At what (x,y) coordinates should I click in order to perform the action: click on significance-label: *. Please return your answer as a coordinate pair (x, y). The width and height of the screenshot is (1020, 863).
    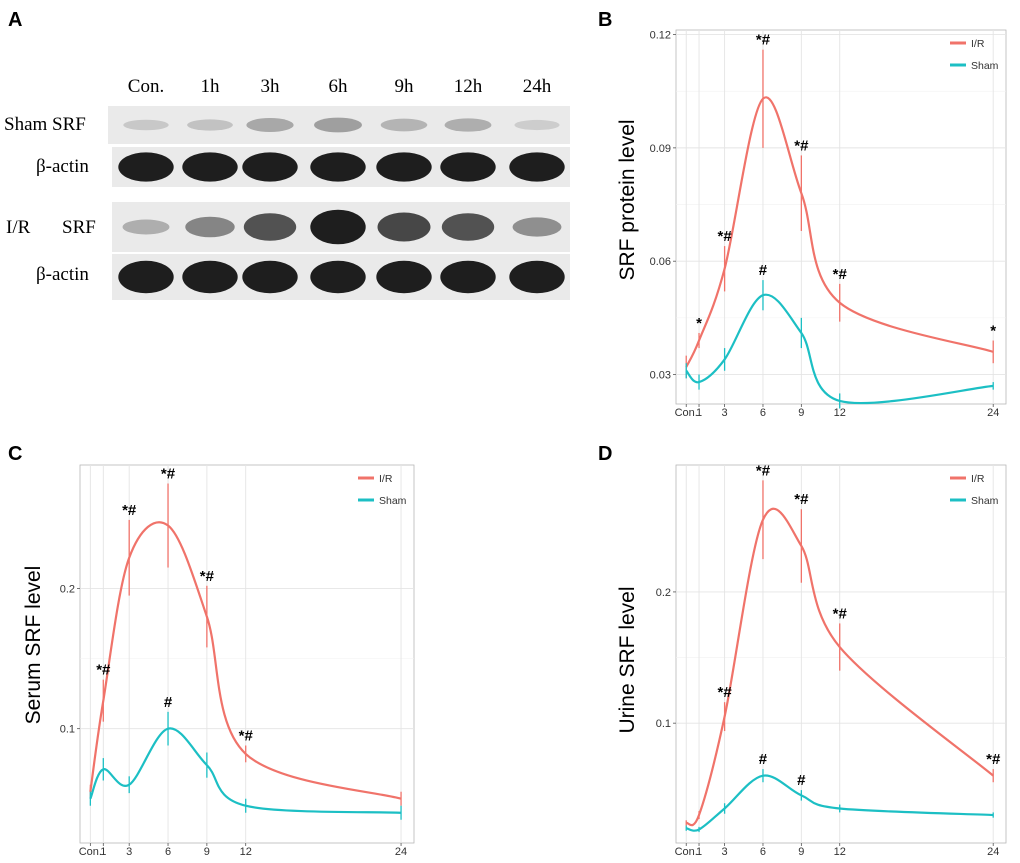
    Looking at the image, I should click on (699, 323).